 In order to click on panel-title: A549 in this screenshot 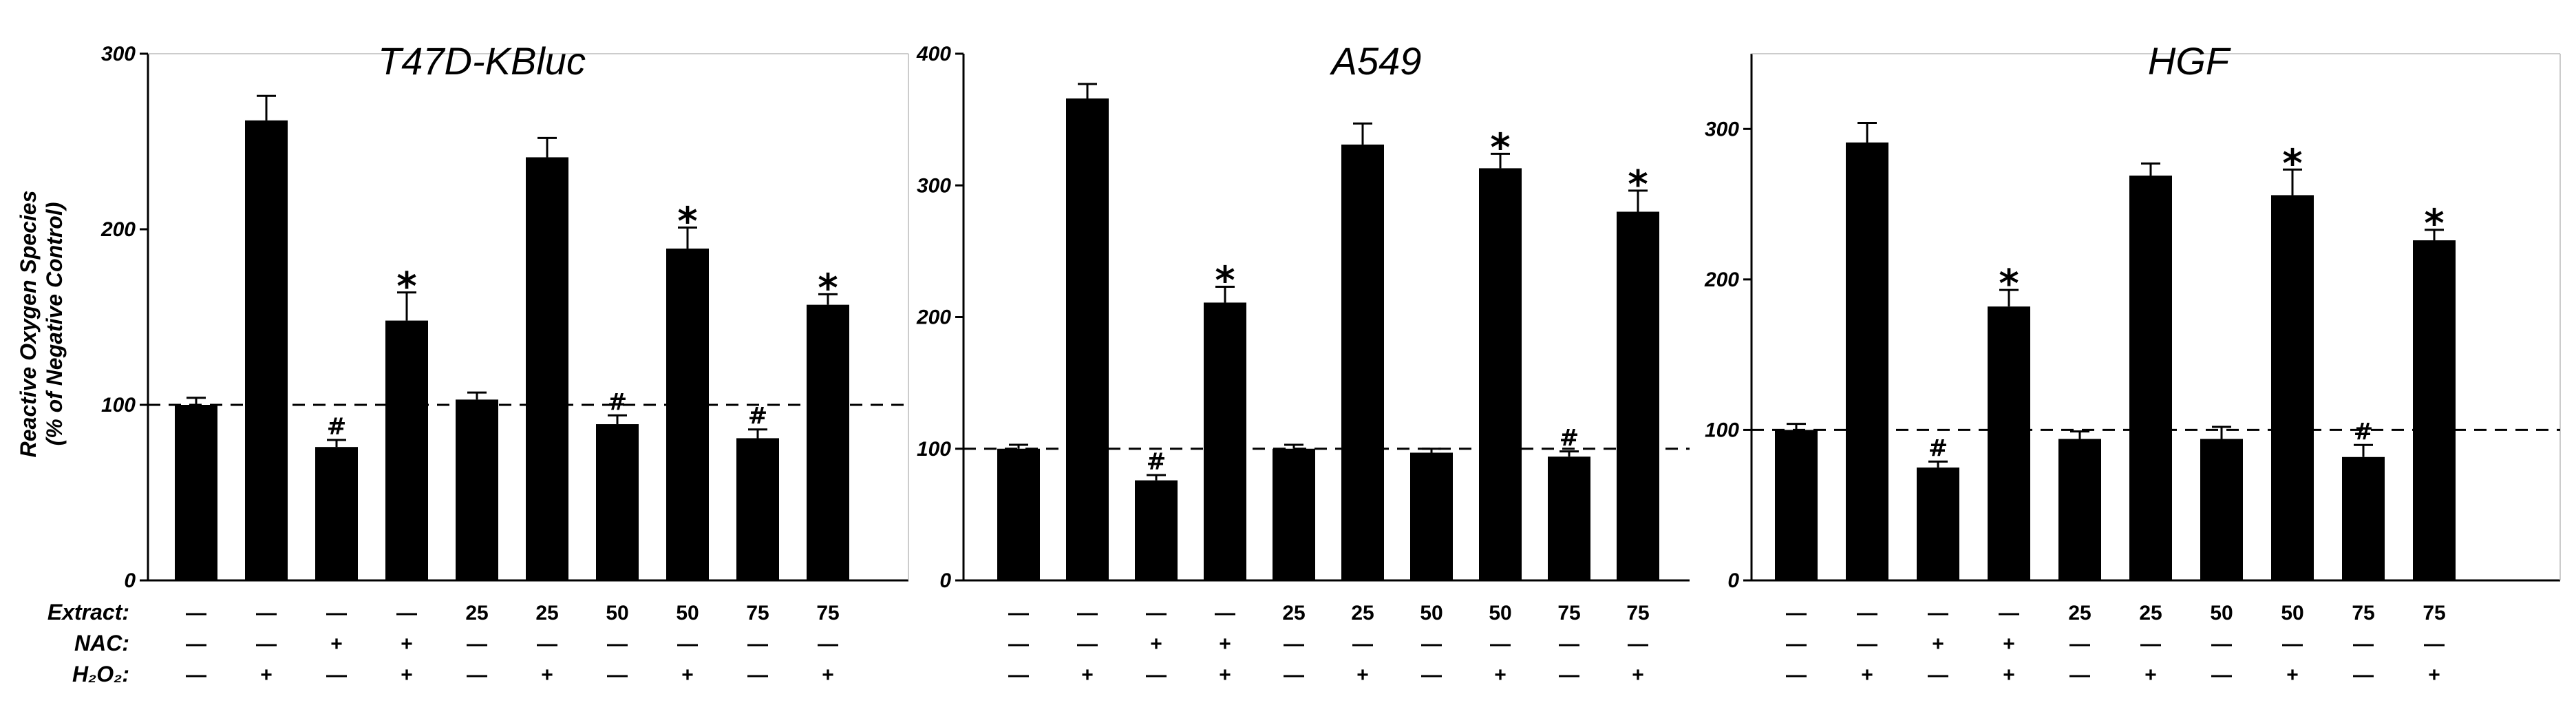, I will do `click(1376, 61)`.